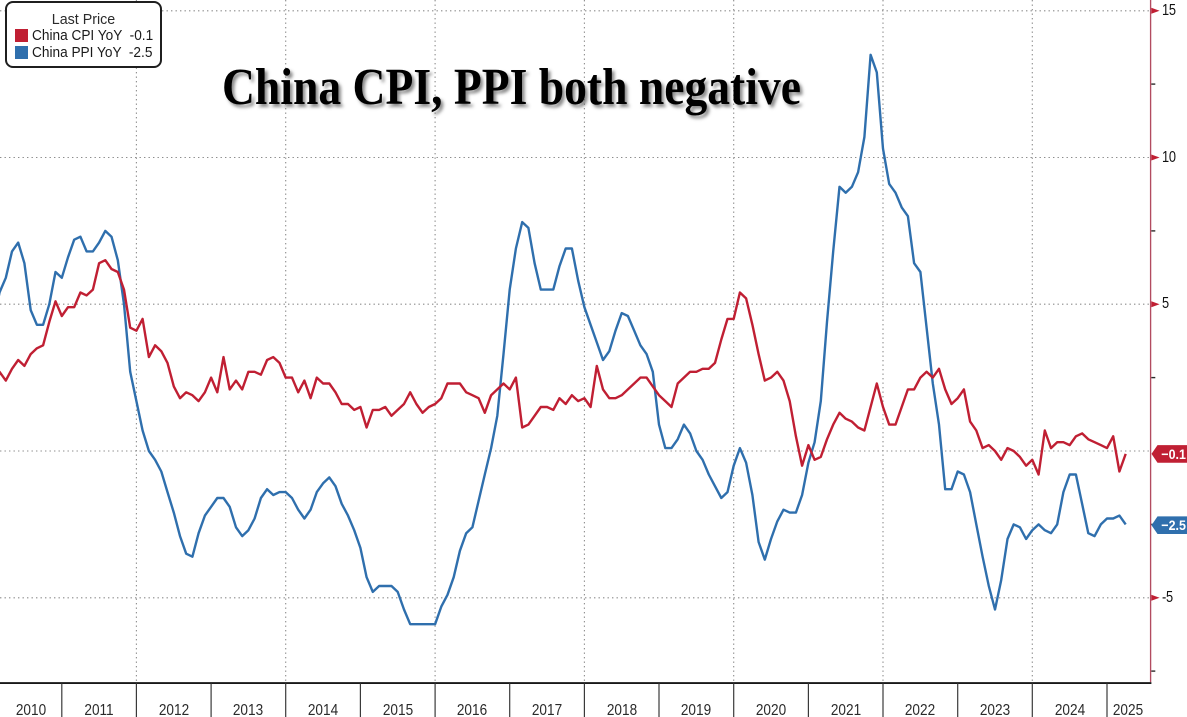 Image resolution: width=1187 pixels, height=717 pixels. Describe the element at coordinates (1173, 525) in the screenshot. I see `svg-text: −2.5` at that location.